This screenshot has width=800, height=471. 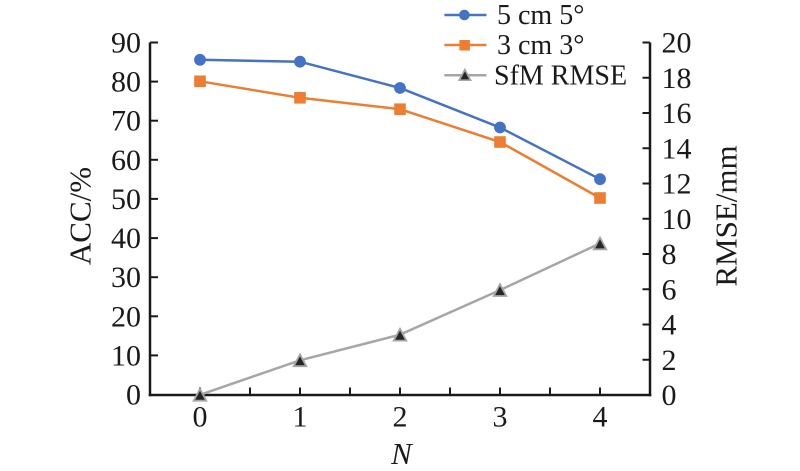 I want to click on svg-text: ACC/%, so click(x=80, y=216).